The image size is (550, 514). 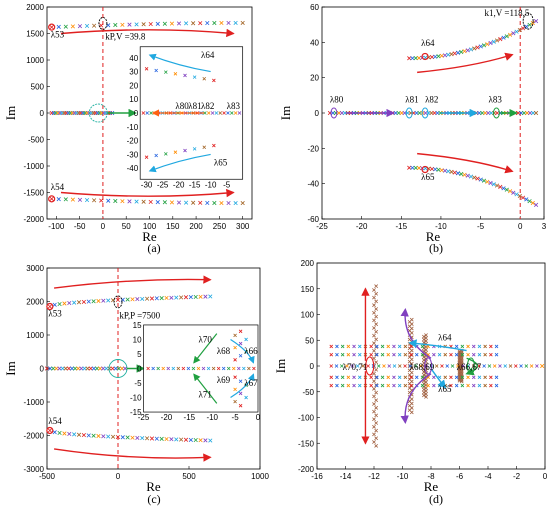 What do you see at coordinates (309, 340) in the screenshot?
I see `panel-d-y-tick-label: 50` at bounding box center [309, 340].